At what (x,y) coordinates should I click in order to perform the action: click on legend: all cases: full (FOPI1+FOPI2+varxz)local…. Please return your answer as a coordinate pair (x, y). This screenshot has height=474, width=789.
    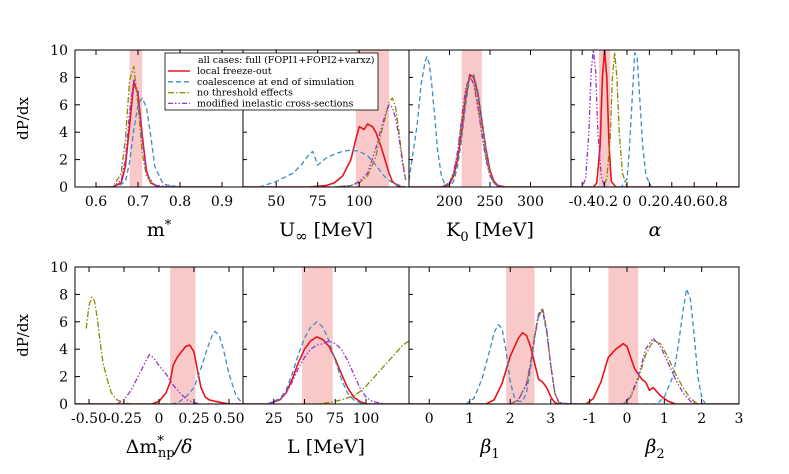
    Looking at the image, I should click on (271, 81).